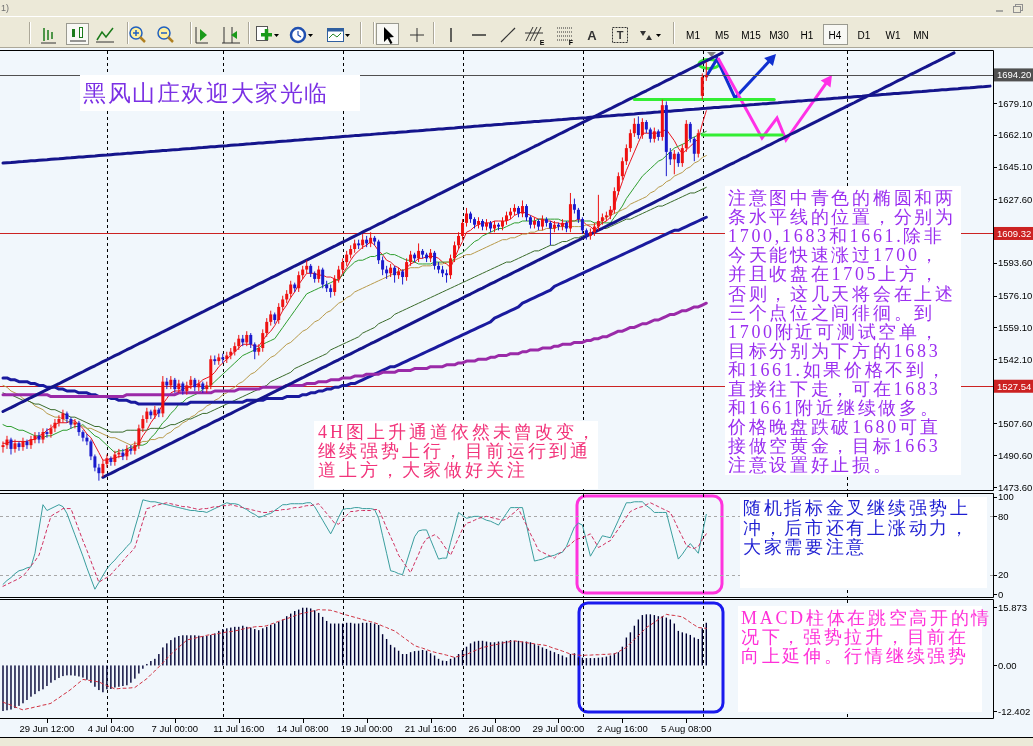 The height and width of the screenshot is (746, 1033). Describe the element at coordinates (811, 465) in the screenshot. I see `annotation: 注意设置好止损。` at that location.